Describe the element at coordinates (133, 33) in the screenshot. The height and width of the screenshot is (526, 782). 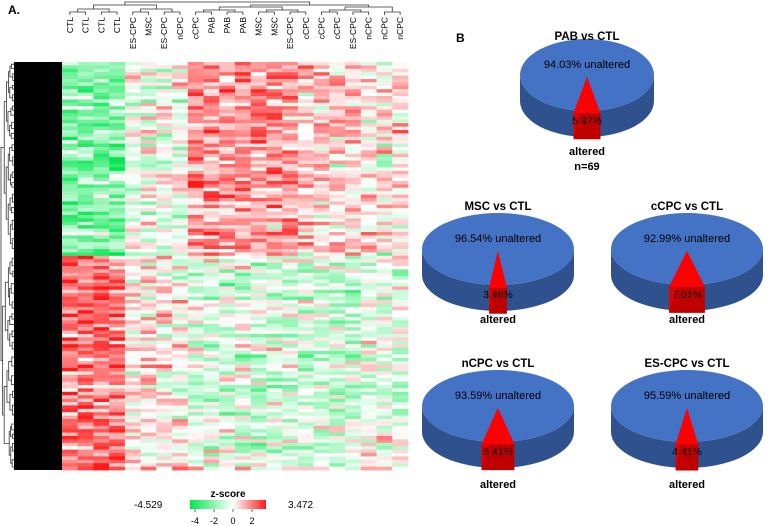
I see `column-label: ES-CPC` at that location.